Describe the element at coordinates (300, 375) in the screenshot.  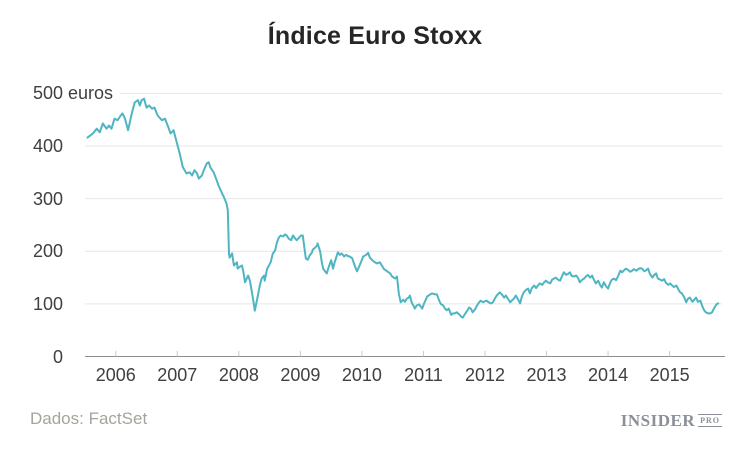
I see `x-axis-label-2009: 2009` at that location.